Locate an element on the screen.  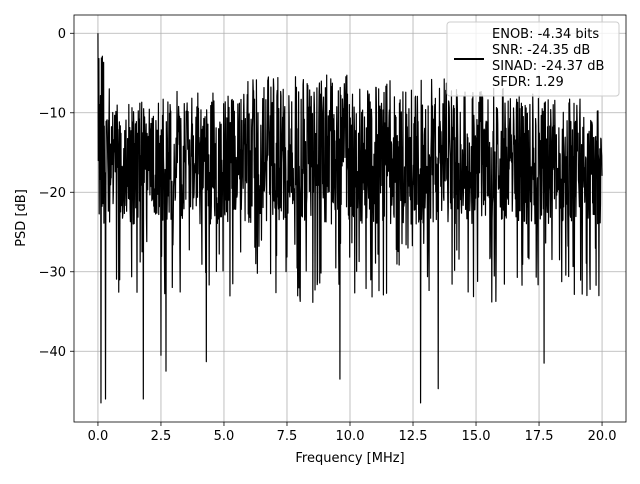
x-tick-label: 20.0 is located at coordinates (602, 436).